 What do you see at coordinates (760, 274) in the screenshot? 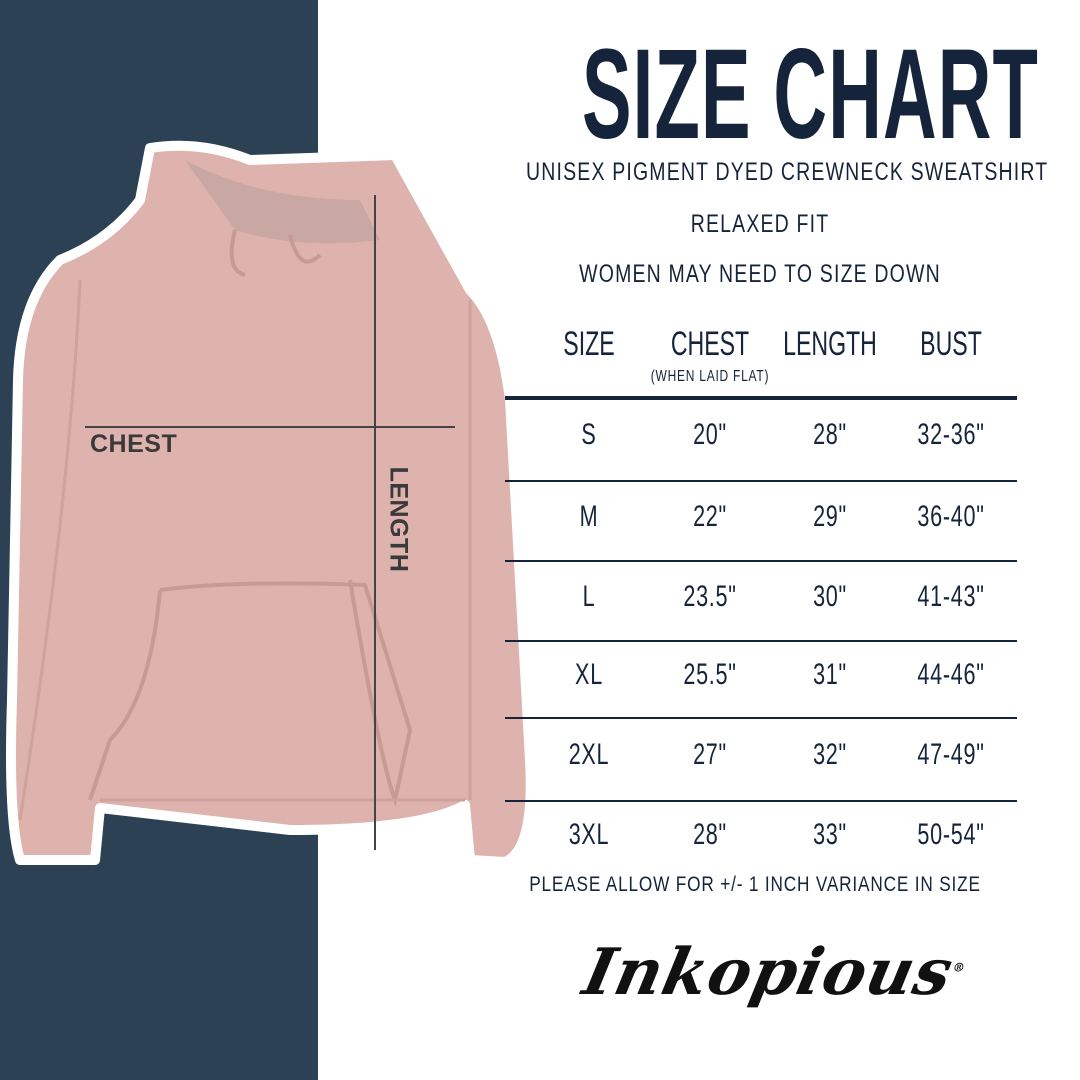
I see `subtitle-sizing-note: WOMEN MAY NEED TO SIZE DOWN` at bounding box center [760, 274].